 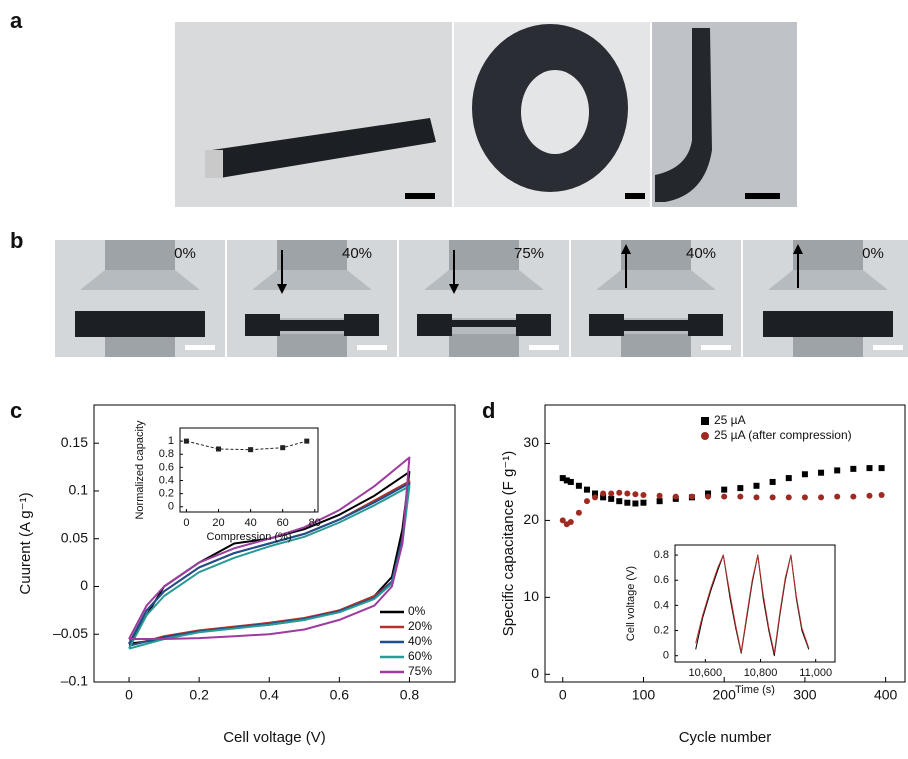 I want to click on compression-label: 0%, so click(x=873, y=253).